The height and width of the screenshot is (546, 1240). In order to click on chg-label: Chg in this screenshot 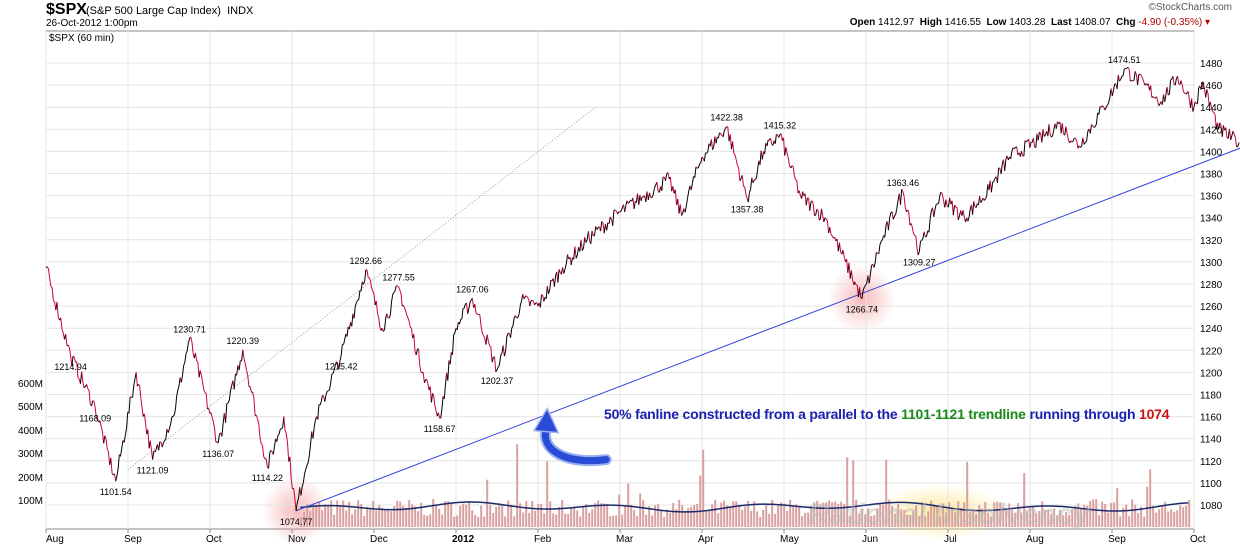, I will do `click(1126, 22)`.